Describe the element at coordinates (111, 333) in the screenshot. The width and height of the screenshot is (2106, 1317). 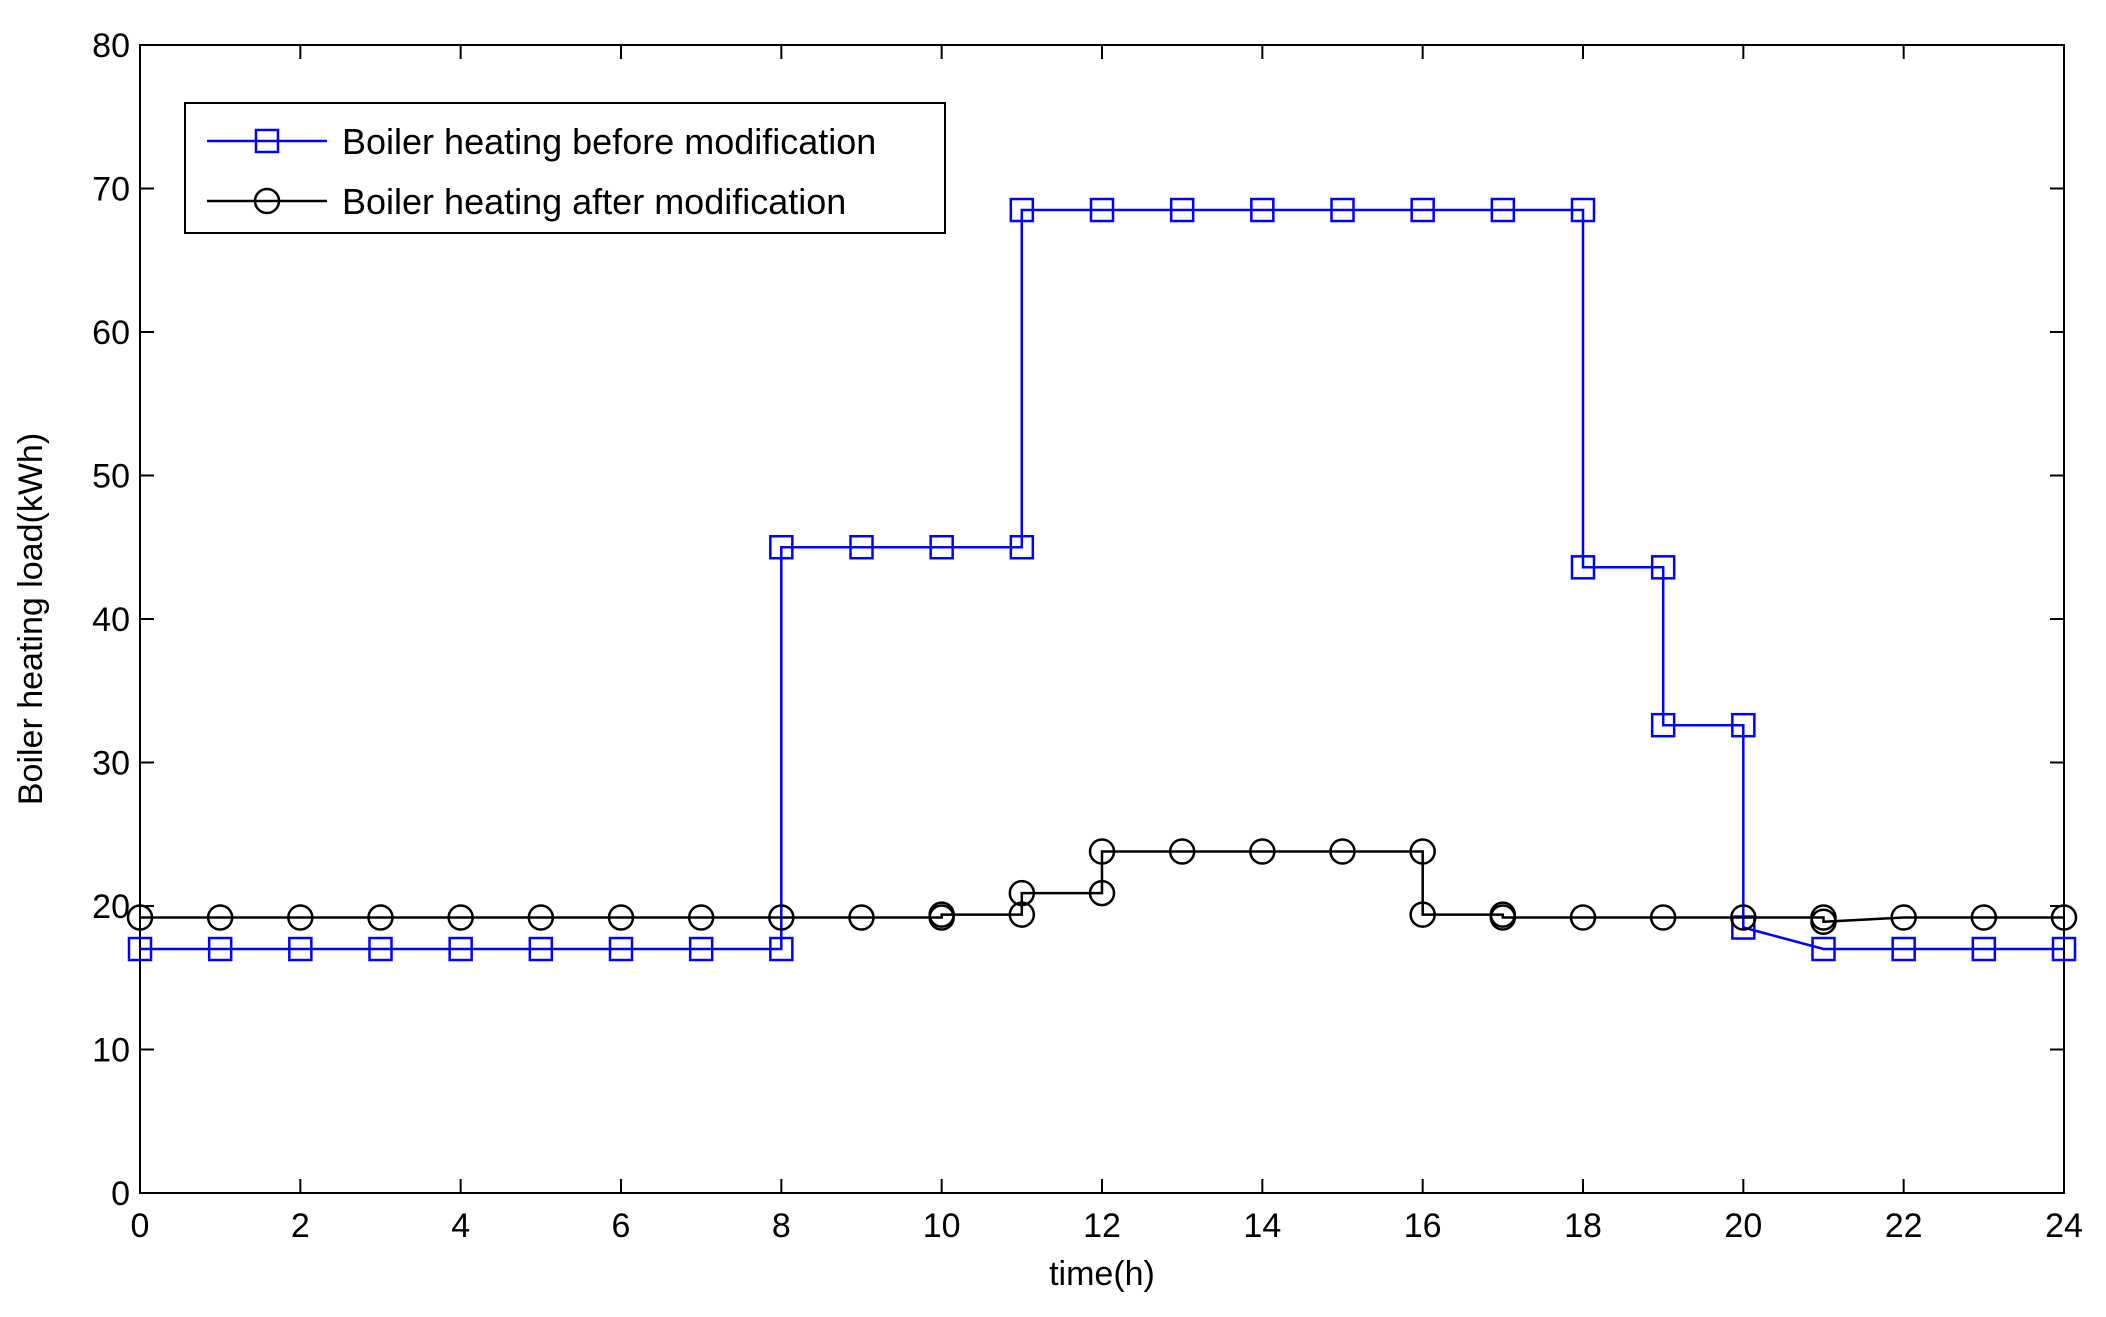
I see `y-tick-label: 60` at that location.